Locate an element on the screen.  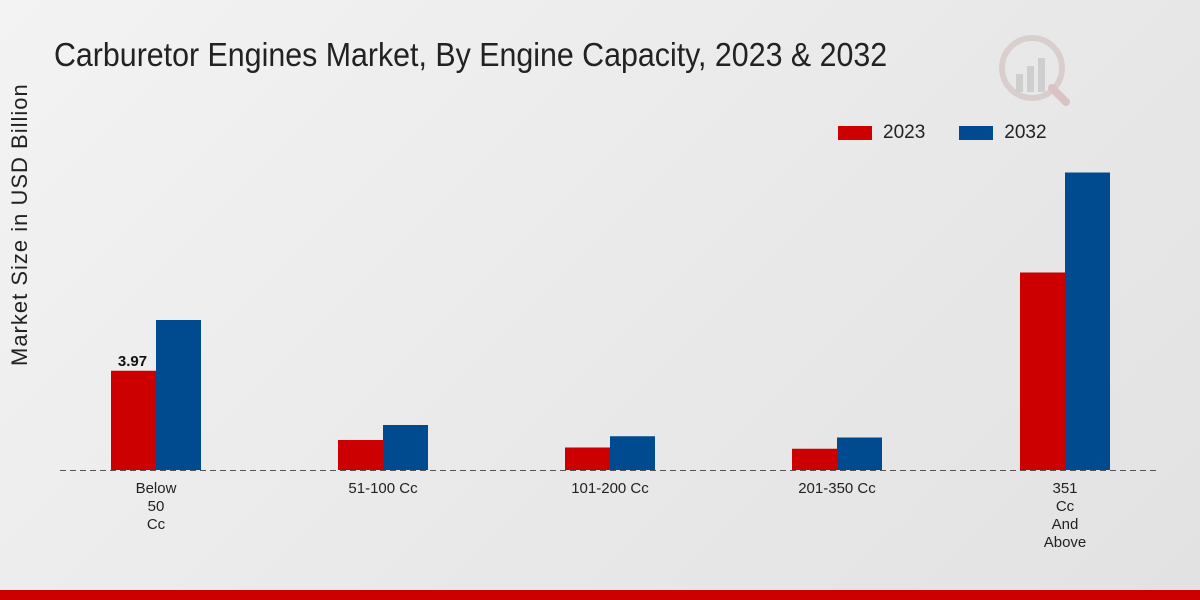
x-tick-label: Below 50 Cc is located at coordinates (156, 506).